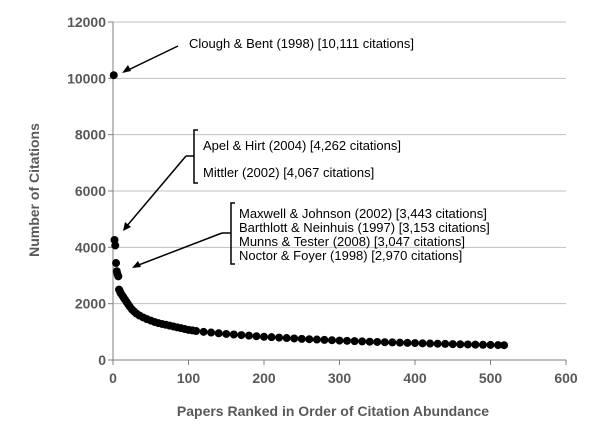  What do you see at coordinates (232, 233) in the screenshot?
I see `bracket-four-papers` at bounding box center [232, 233].